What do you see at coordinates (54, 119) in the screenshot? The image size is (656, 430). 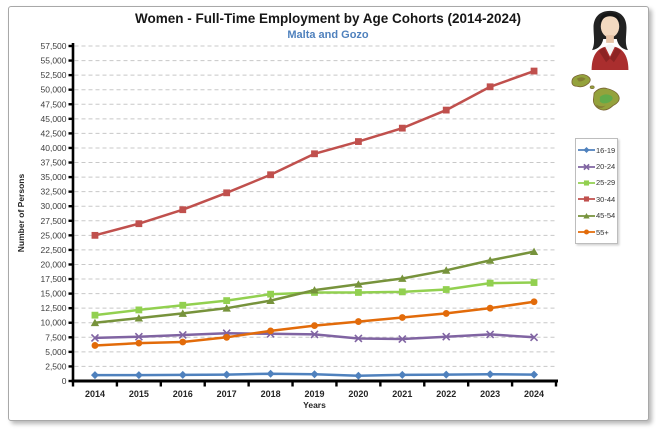 I see `y-tick-label: 45,000` at bounding box center [54, 119].